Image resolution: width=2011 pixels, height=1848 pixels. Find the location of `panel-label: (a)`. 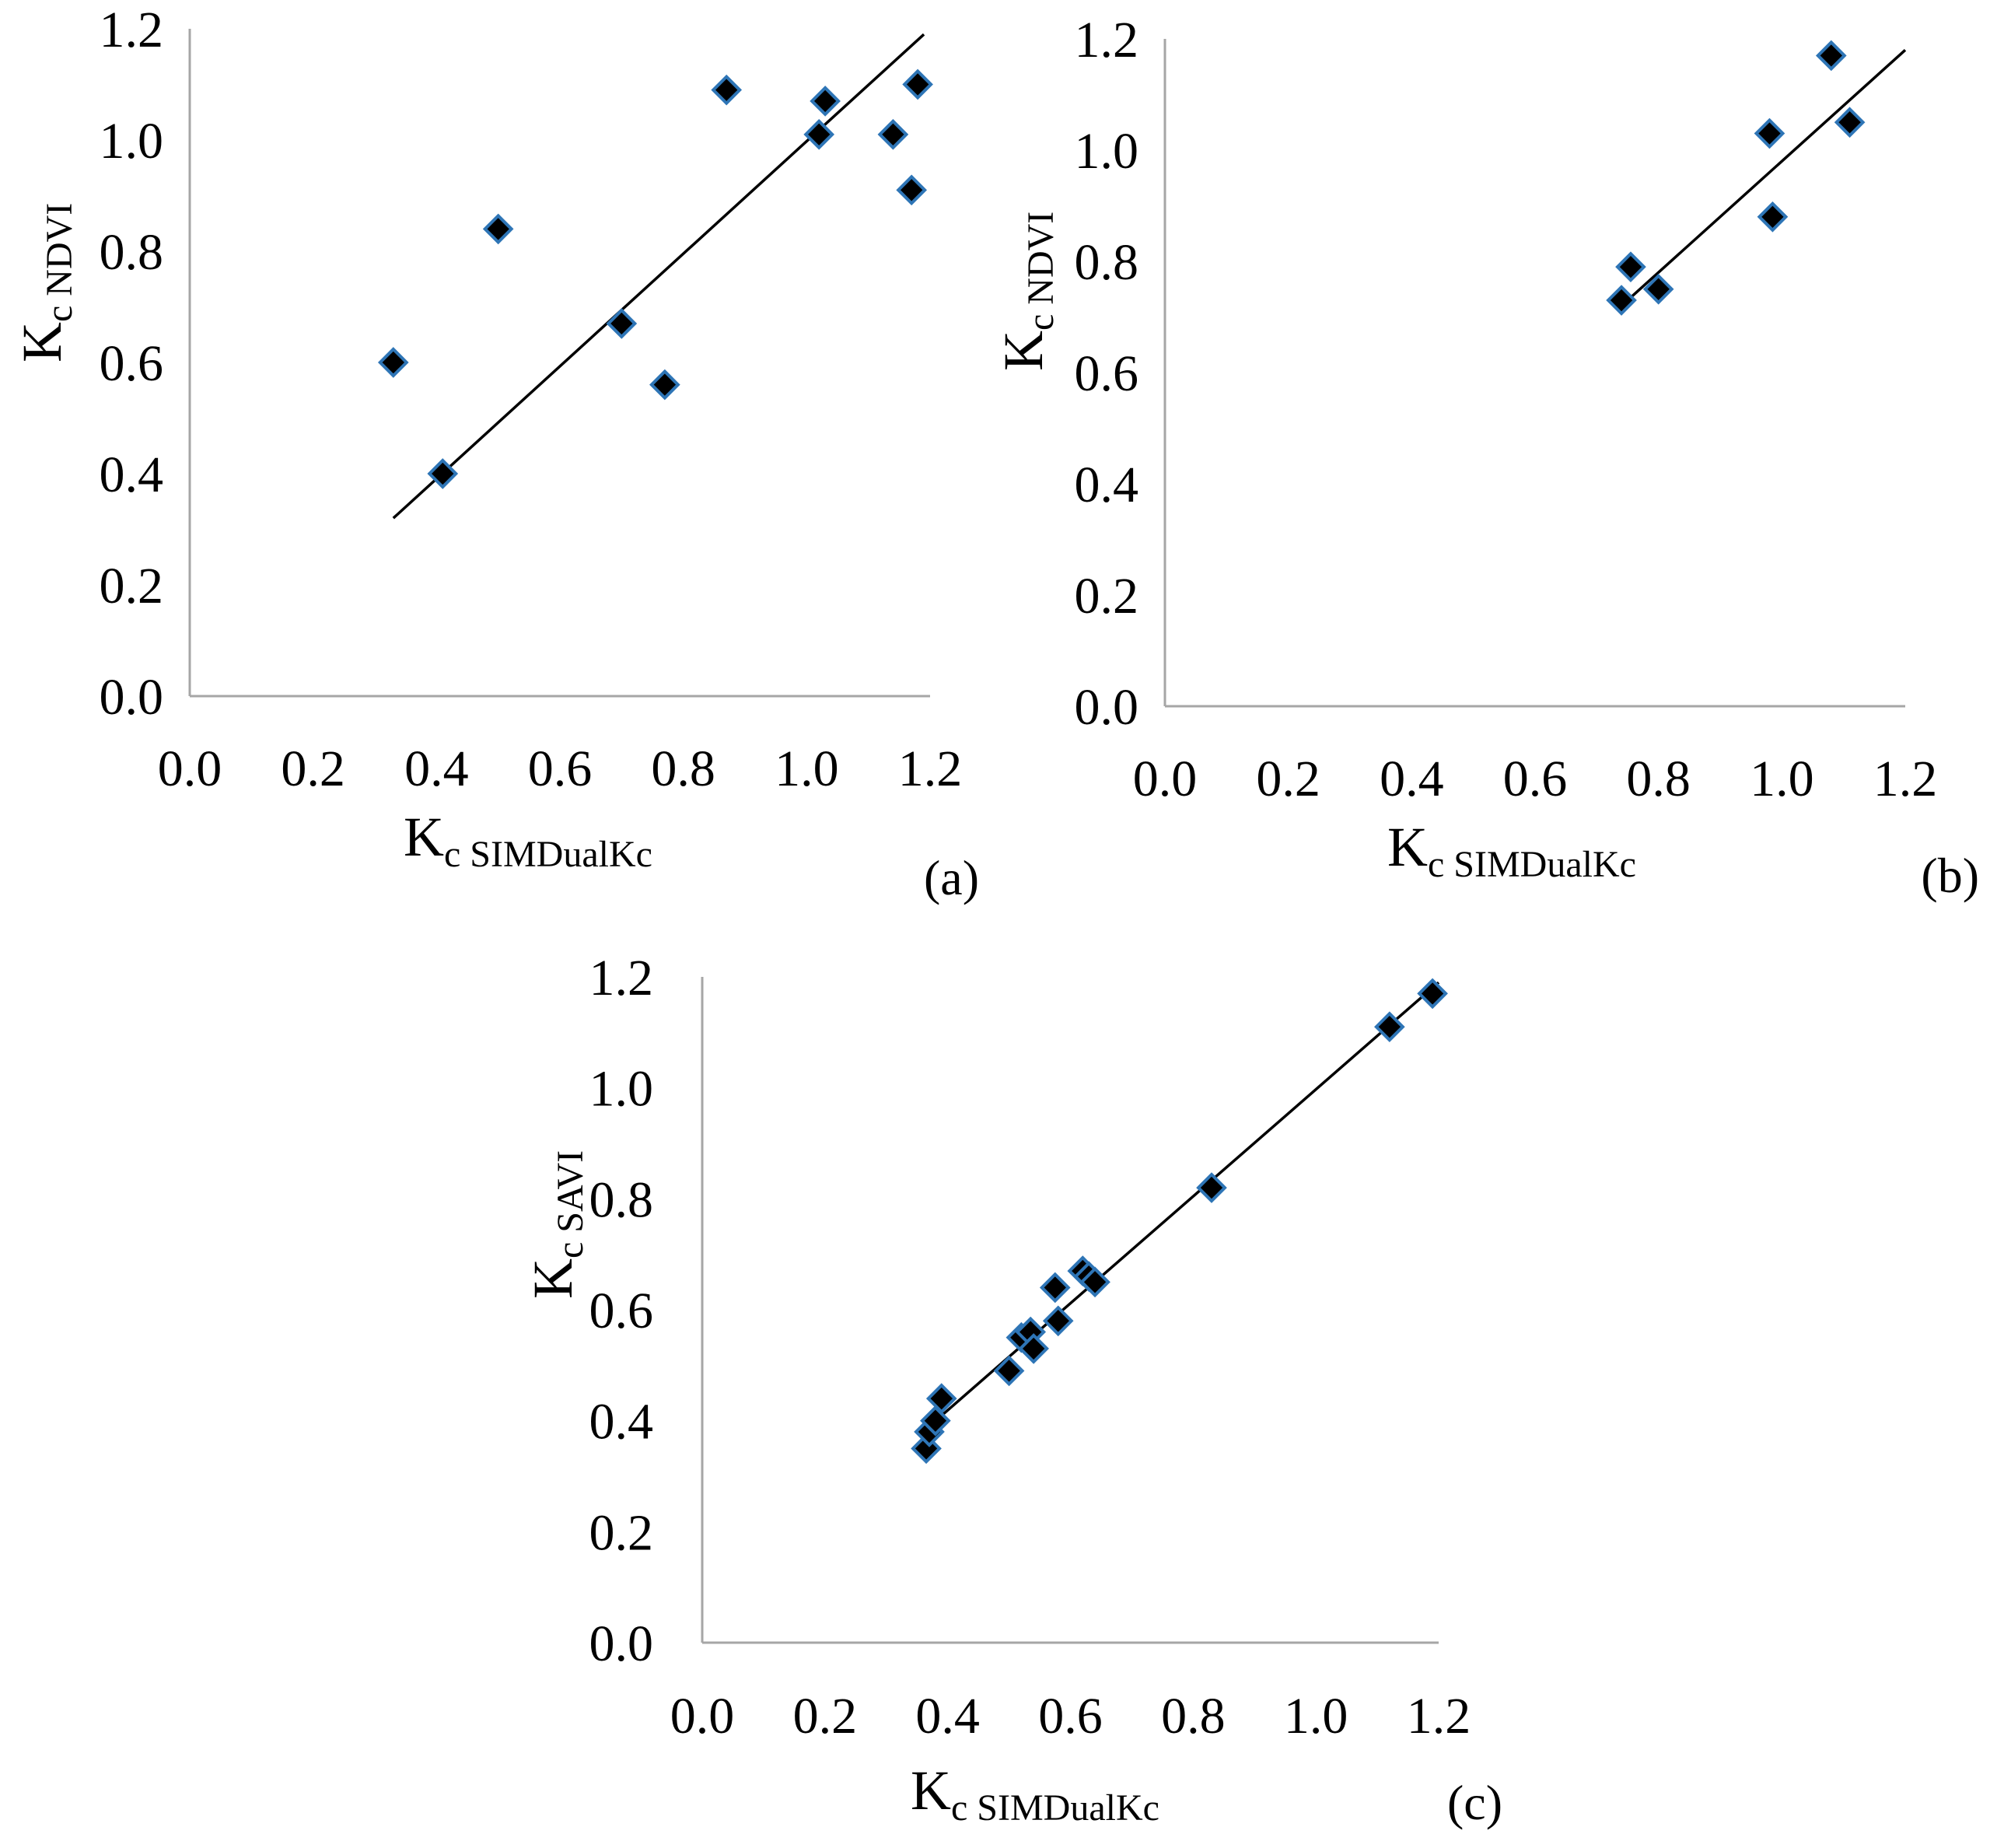

panel-label: (a) is located at coordinates (952, 878).